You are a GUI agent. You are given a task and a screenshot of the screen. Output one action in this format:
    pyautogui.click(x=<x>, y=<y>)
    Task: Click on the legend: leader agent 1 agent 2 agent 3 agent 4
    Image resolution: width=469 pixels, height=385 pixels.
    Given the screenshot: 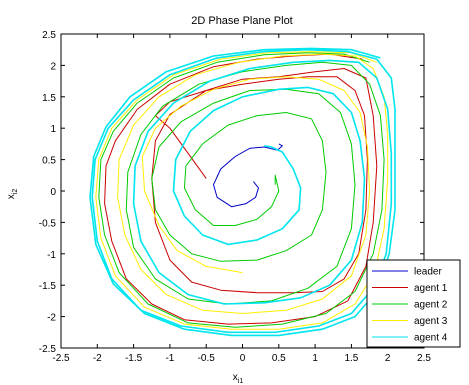 What is the action you would take?
    pyautogui.click(x=413, y=303)
    